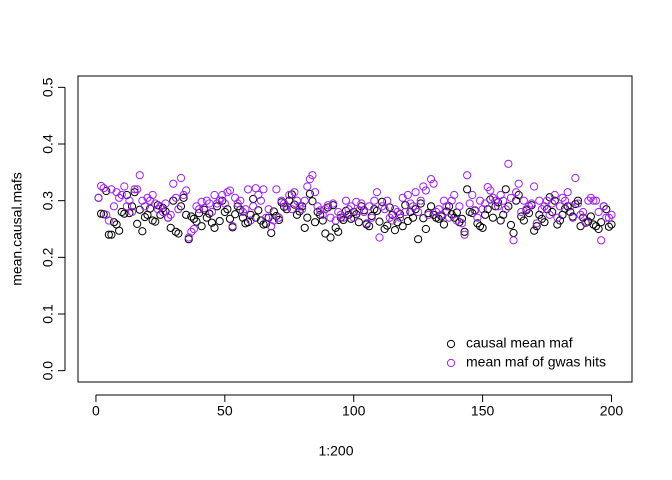 This screenshot has height=480, width=672. Describe the element at coordinates (354, 411) in the screenshot. I see `x-tick-label: 100` at that location.